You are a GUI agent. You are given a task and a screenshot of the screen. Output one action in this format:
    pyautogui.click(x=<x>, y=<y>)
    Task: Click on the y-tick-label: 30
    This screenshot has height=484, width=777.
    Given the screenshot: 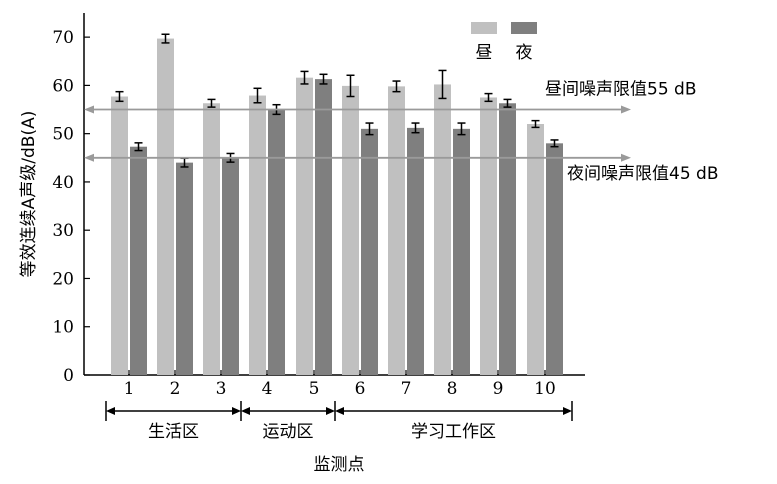 What is the action you would take?
    pyautogui.click(x=63, y=231)
    